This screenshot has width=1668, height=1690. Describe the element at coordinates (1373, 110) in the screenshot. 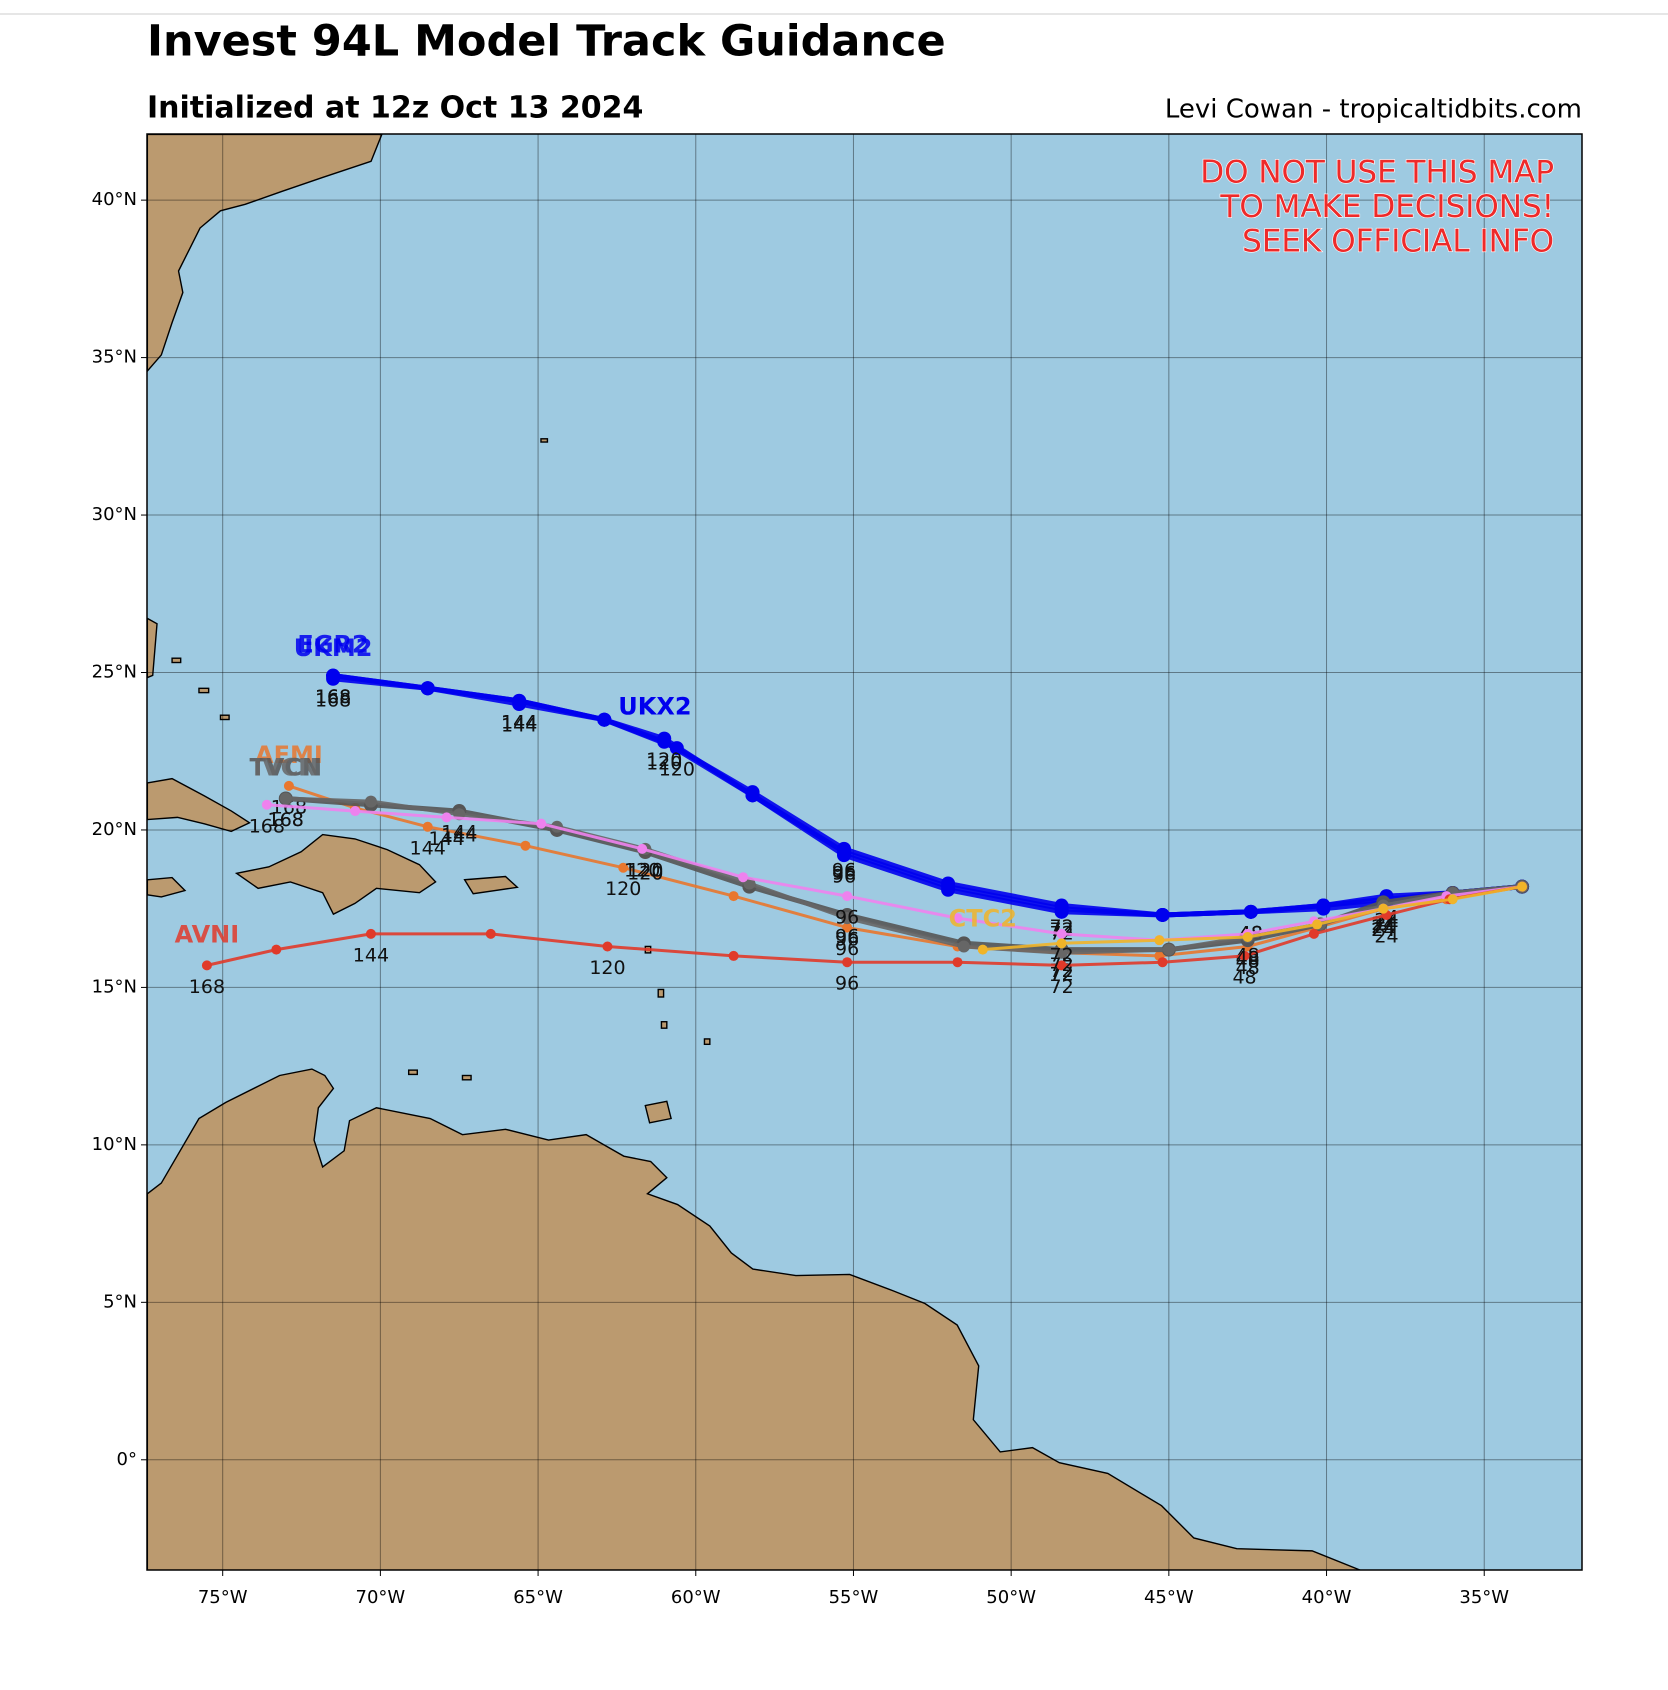

I see `credit: Levi Cowan - tropicaltidbits.com` at that location.